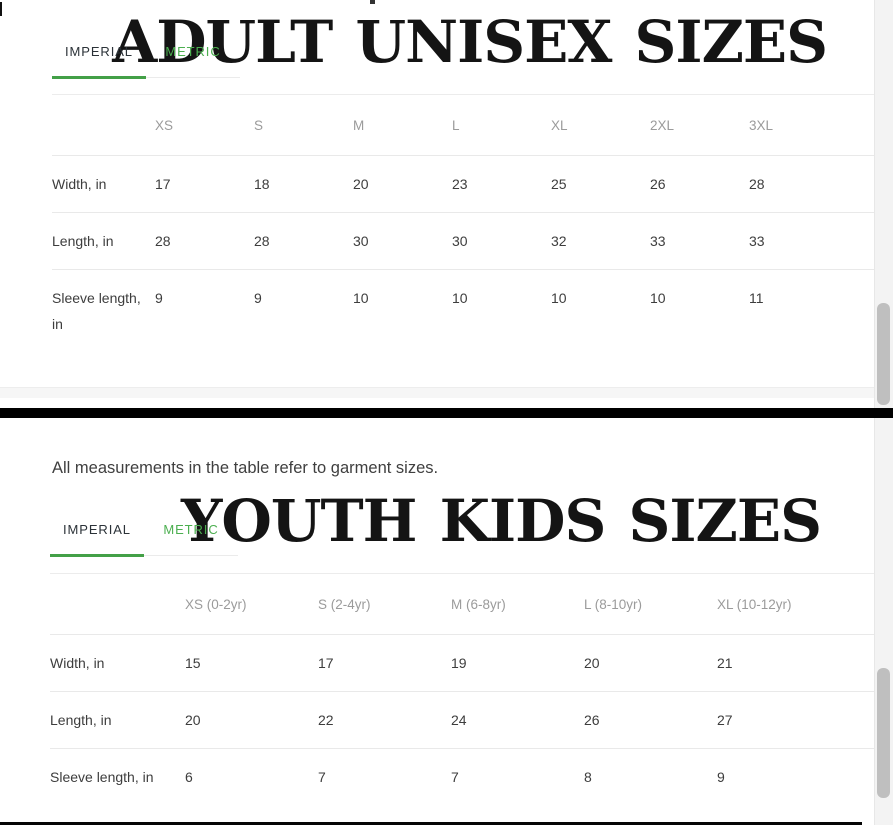  What do you see at coordinates (251, 604) in the screenshot?
I see `column-header: XS (0-2yr)` at bounding box center [251, 604].